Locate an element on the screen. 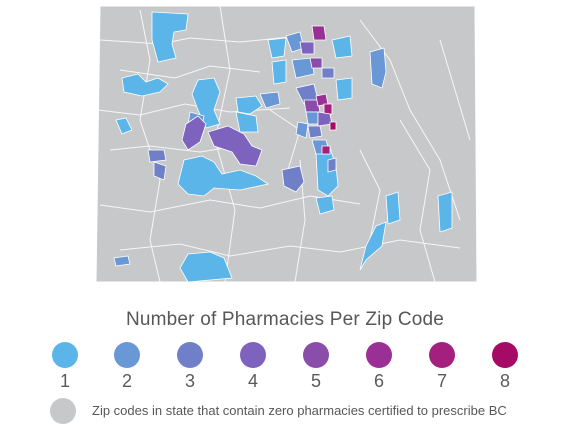 The height and width of the screenshot is (427, 570). legend-label: 4 is located at coordinates (252, 381).